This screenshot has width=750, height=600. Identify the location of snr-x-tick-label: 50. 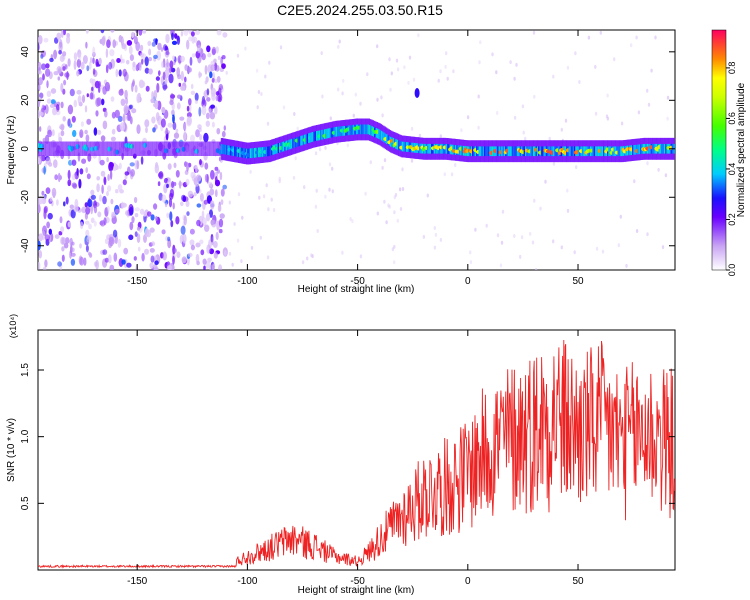
(578, 581).